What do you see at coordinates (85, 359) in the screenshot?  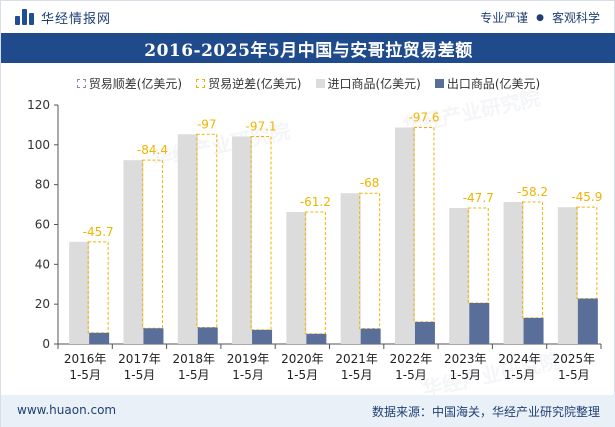 I see `x-tick-label: 2016年` at bounding box center [85, 359].